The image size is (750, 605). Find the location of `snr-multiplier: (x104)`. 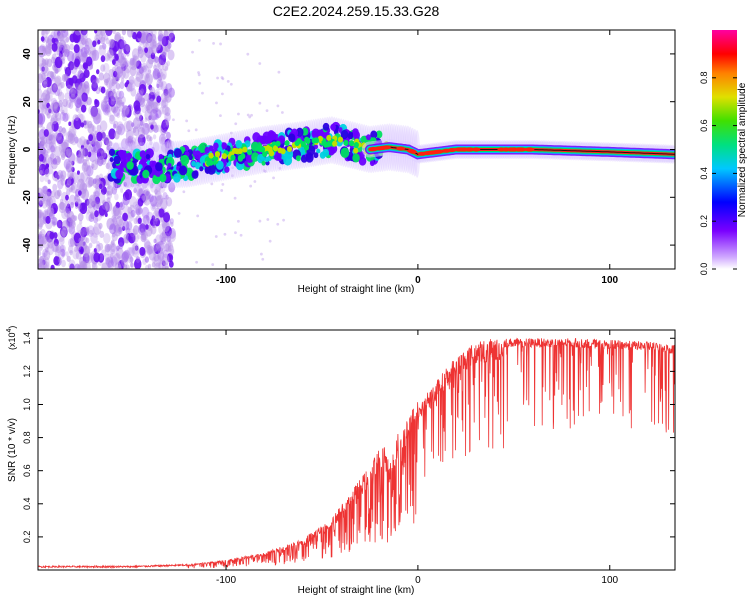

snr-multiplier: (x104) is located at coordinates (11, 338).